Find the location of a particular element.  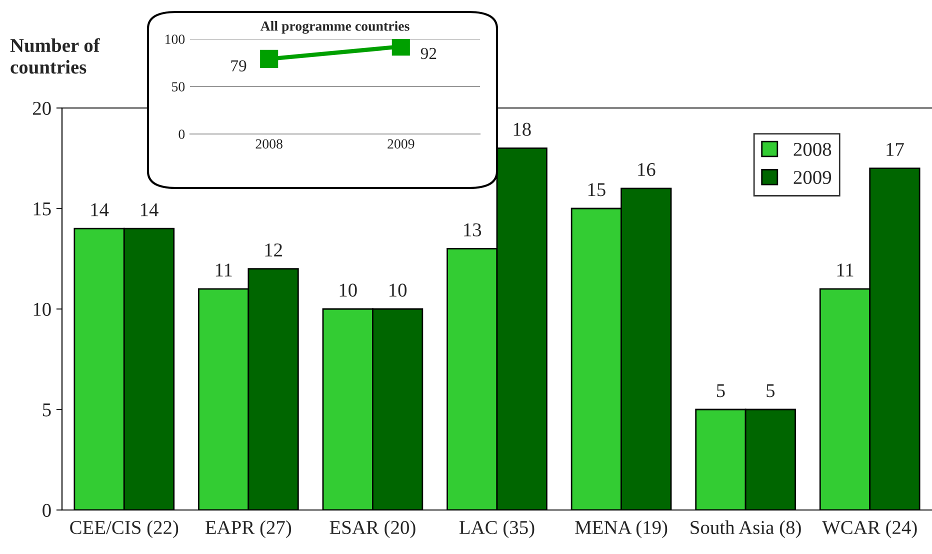

y-axis-title: Number of countries is located at coordinates (55, 56).